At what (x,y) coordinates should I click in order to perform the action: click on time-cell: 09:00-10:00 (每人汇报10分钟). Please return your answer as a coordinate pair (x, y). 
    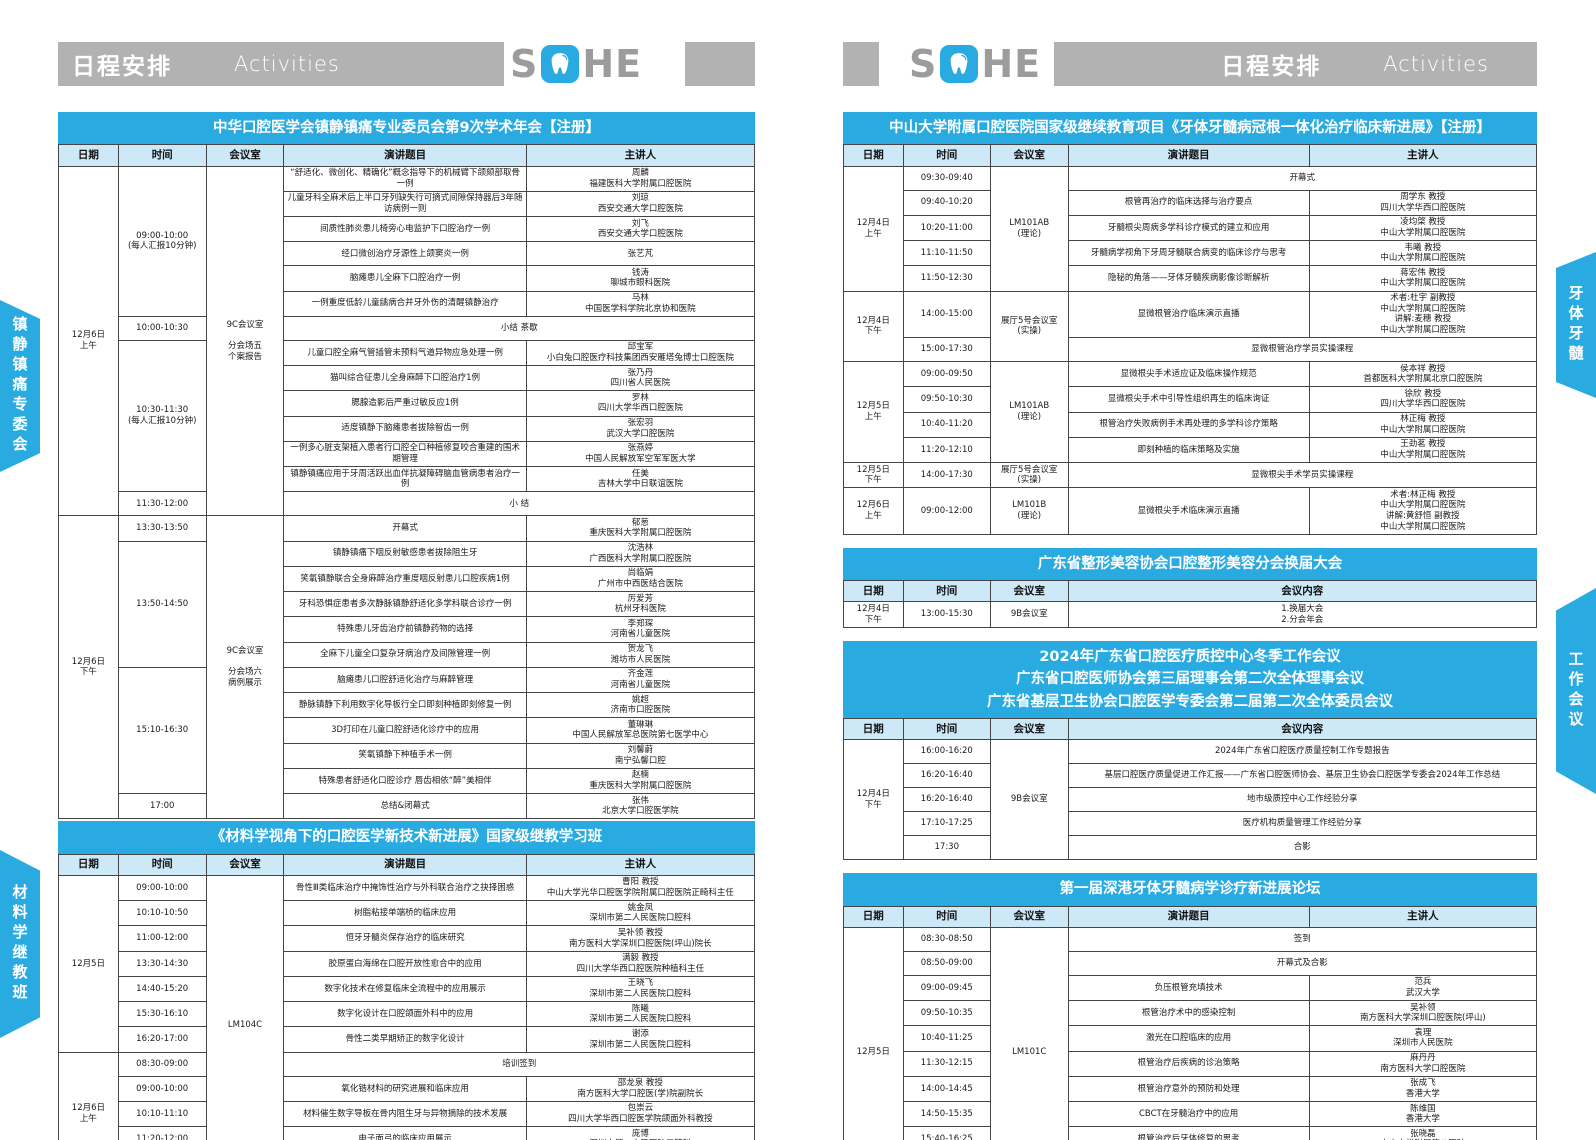
    Looking at the image, I should click on (162, 241).